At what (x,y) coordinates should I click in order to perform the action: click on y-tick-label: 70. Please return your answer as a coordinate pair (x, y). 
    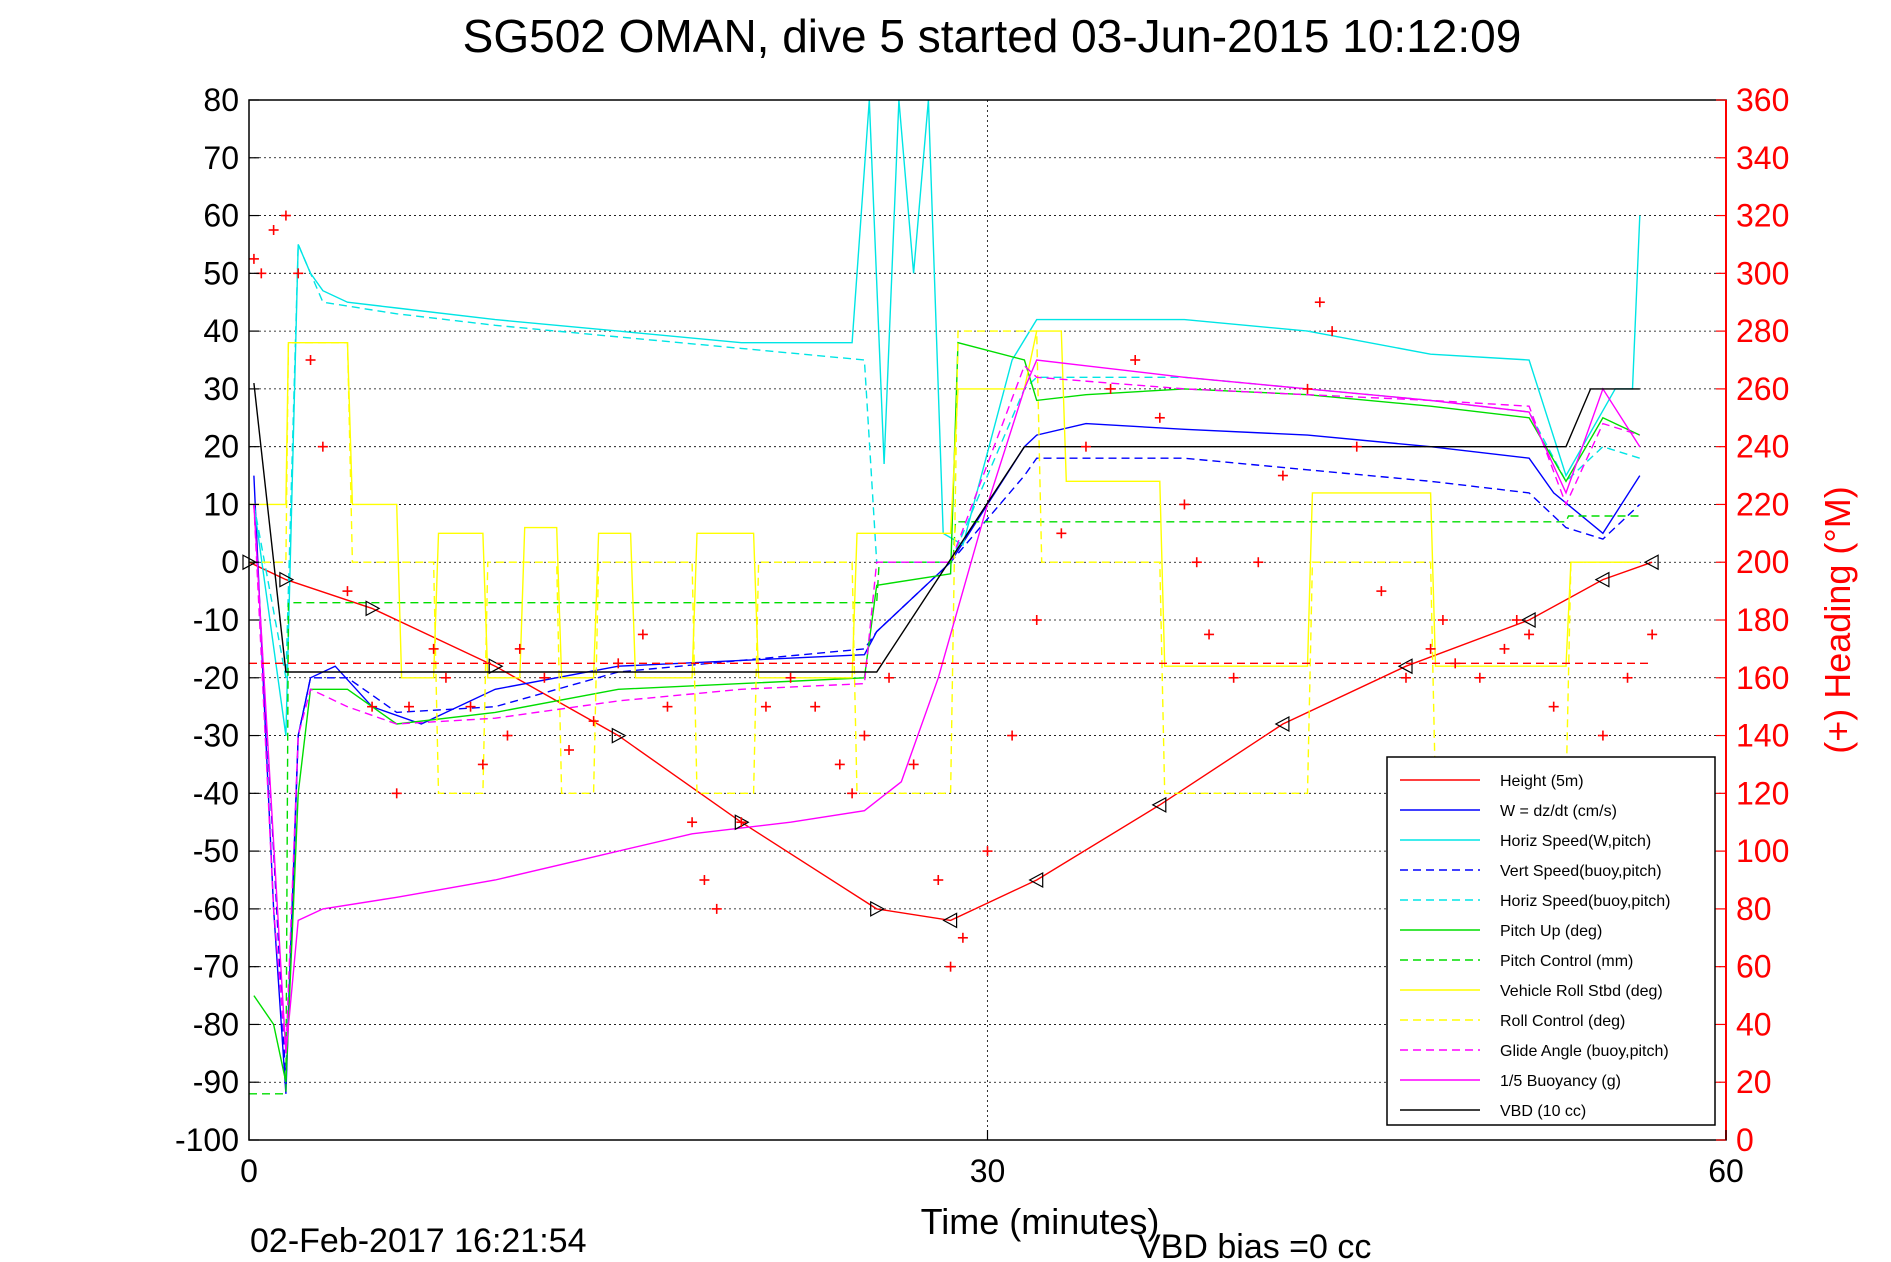
    Looking at the image, I should click on (221, 158).